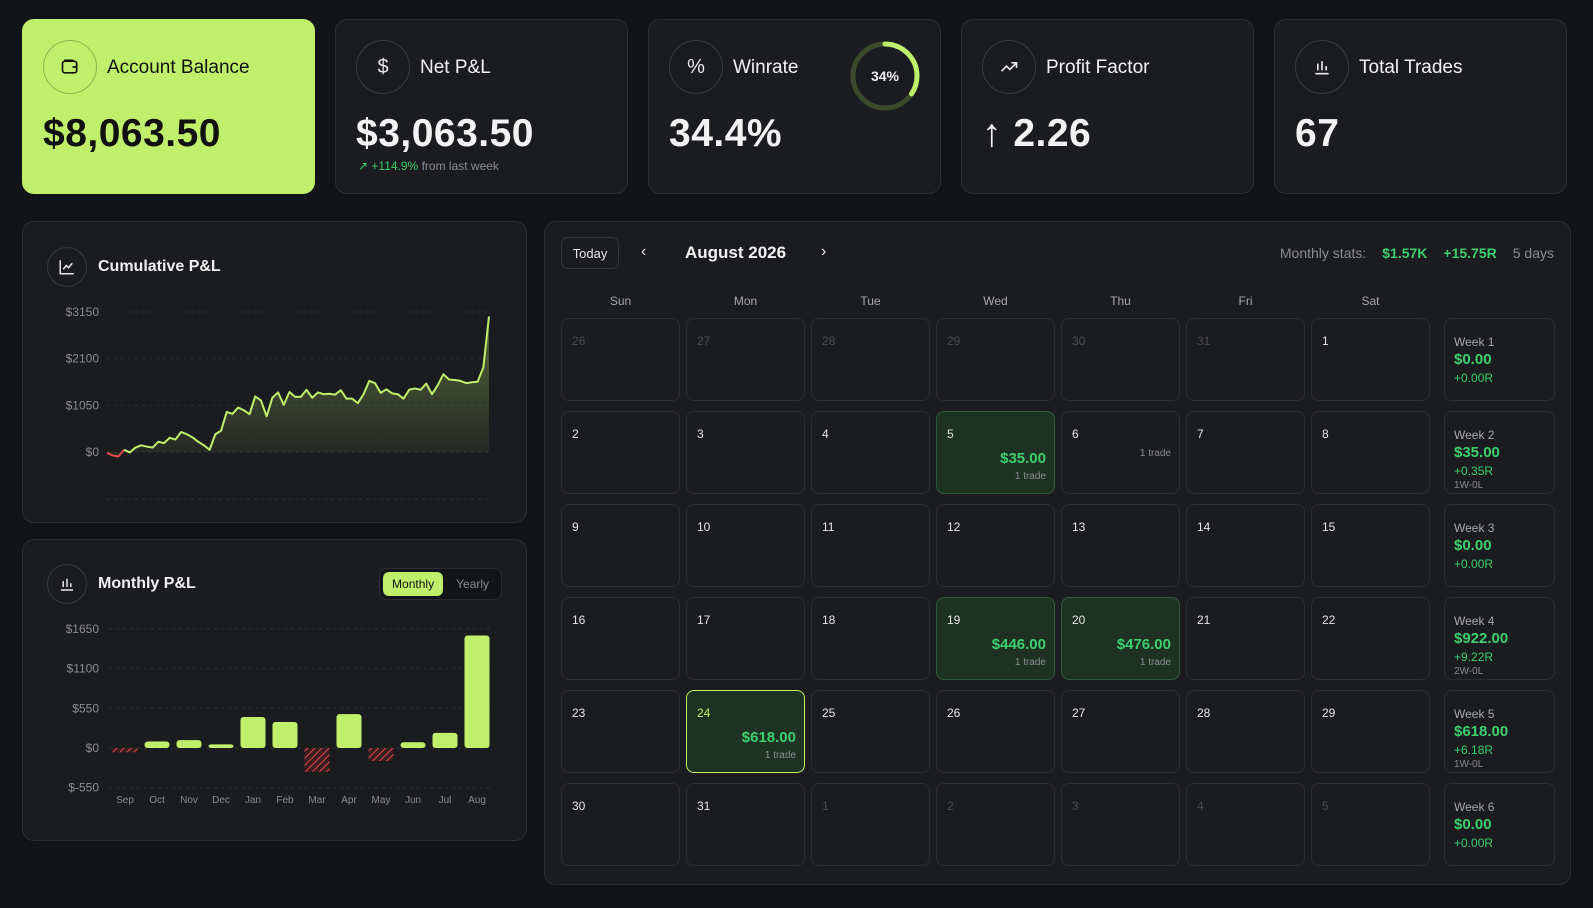 The image size is (1593, 908). I want to click on day-number: 7, so click(1200, 434).